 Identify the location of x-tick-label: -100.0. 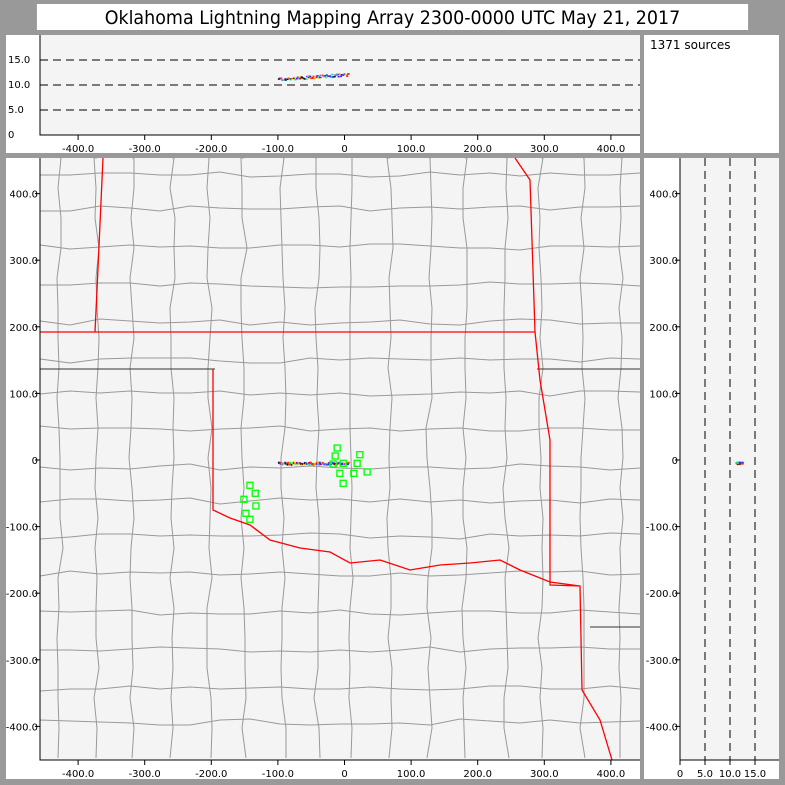
(278, 149).